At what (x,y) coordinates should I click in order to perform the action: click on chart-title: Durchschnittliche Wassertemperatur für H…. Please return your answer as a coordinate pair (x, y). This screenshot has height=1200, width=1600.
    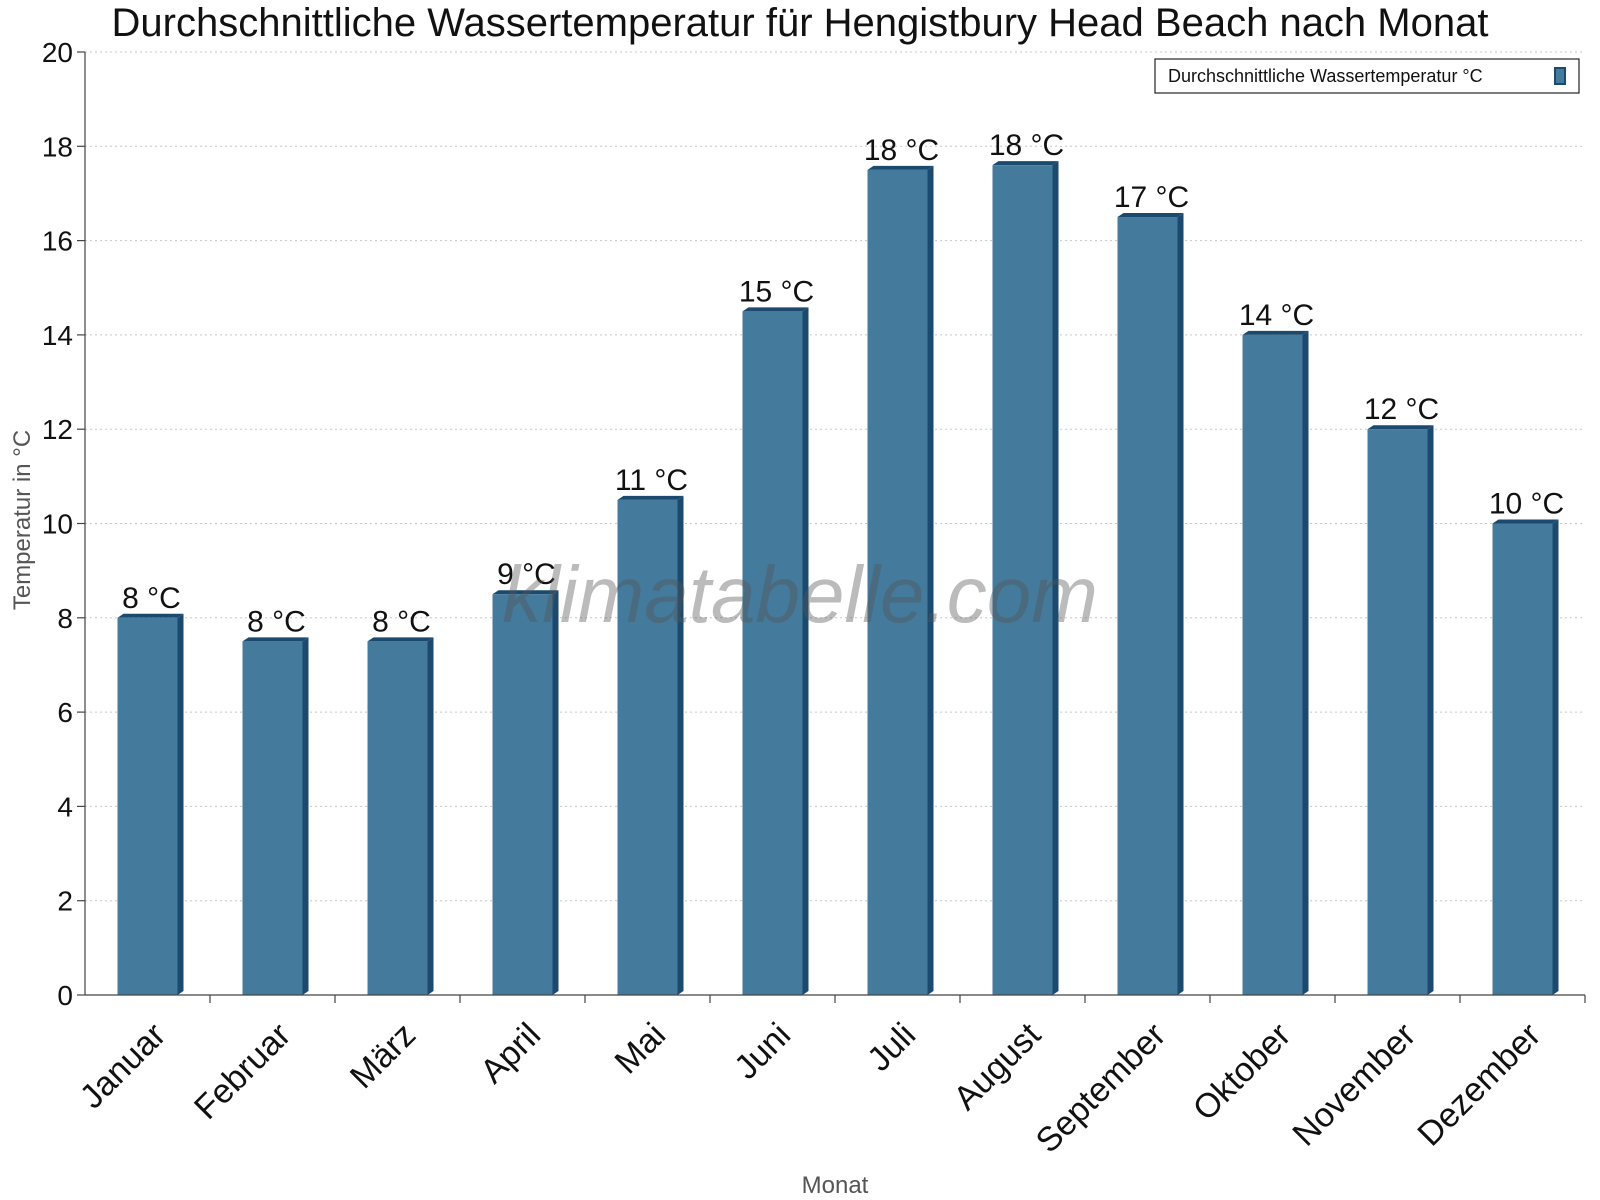
    Looking at the image, I should click on (800, 23).